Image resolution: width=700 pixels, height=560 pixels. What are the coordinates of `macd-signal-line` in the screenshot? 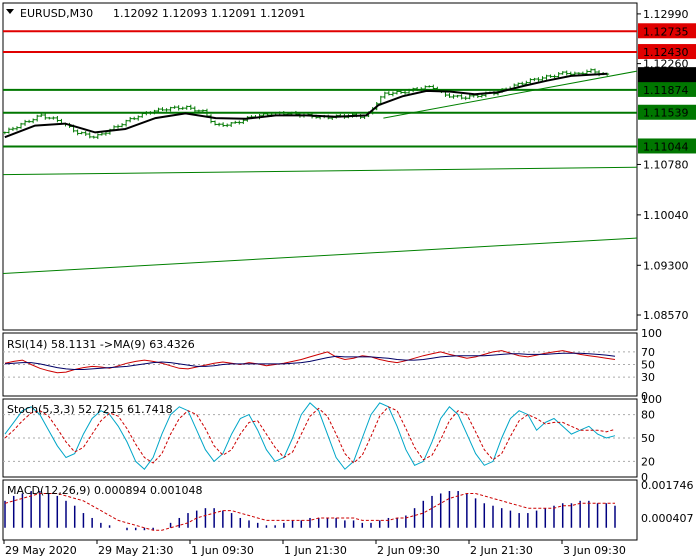 It's located at (309, 512).